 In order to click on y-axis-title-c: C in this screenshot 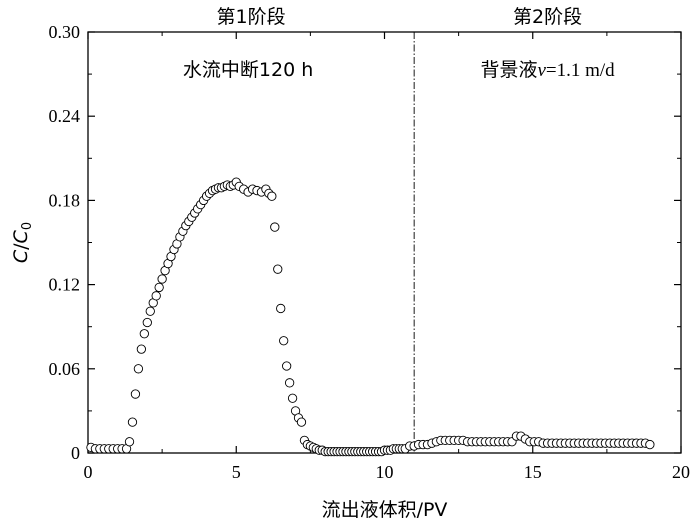, I will do `click(21, 256)`.